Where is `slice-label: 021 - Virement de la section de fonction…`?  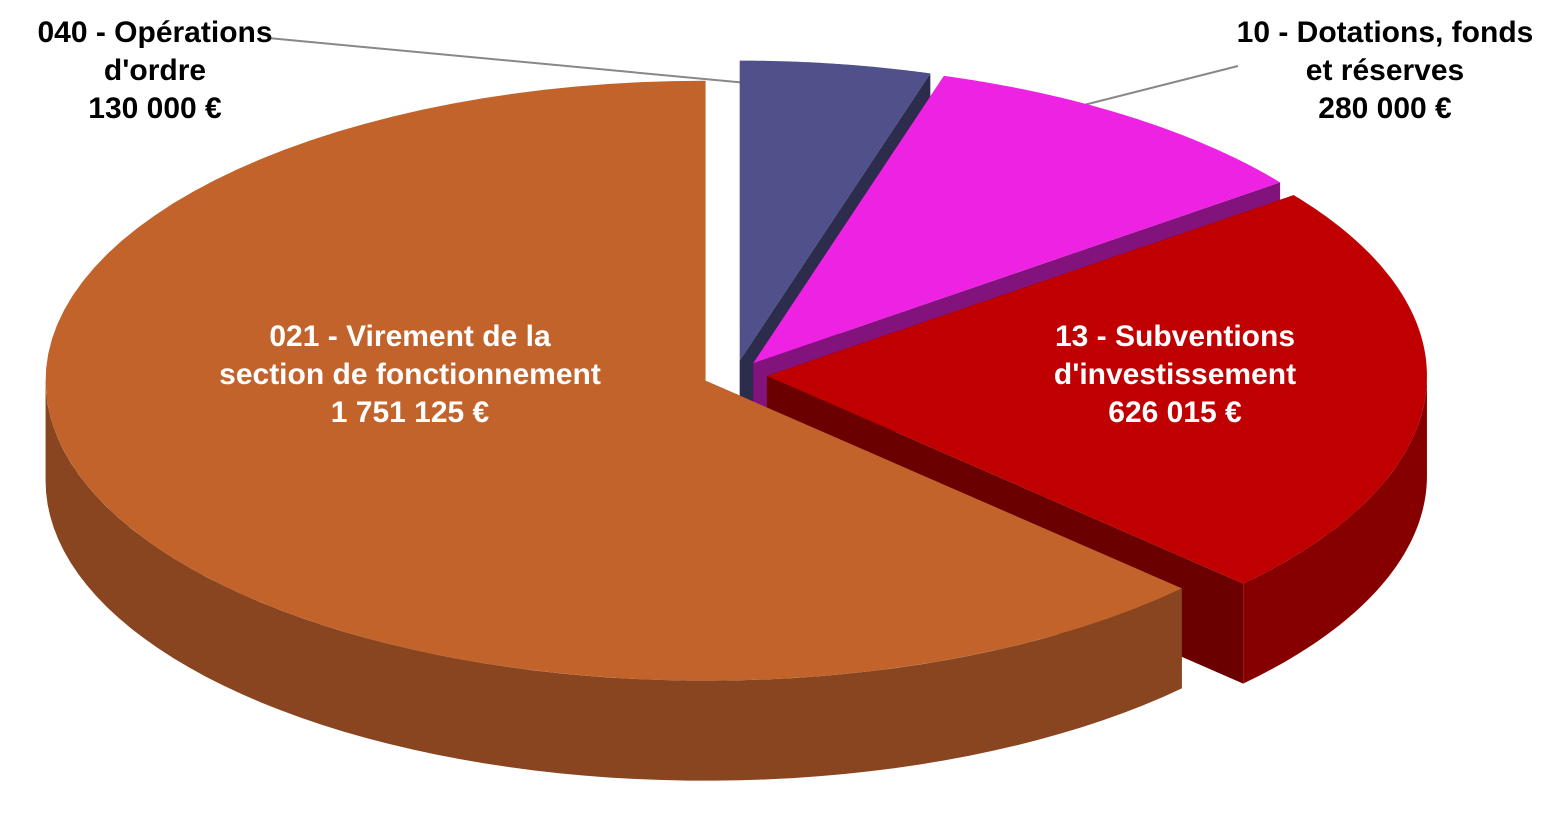 slice-label: 021 - Virement de la section de fonction… is located at coordinates (410, 375).